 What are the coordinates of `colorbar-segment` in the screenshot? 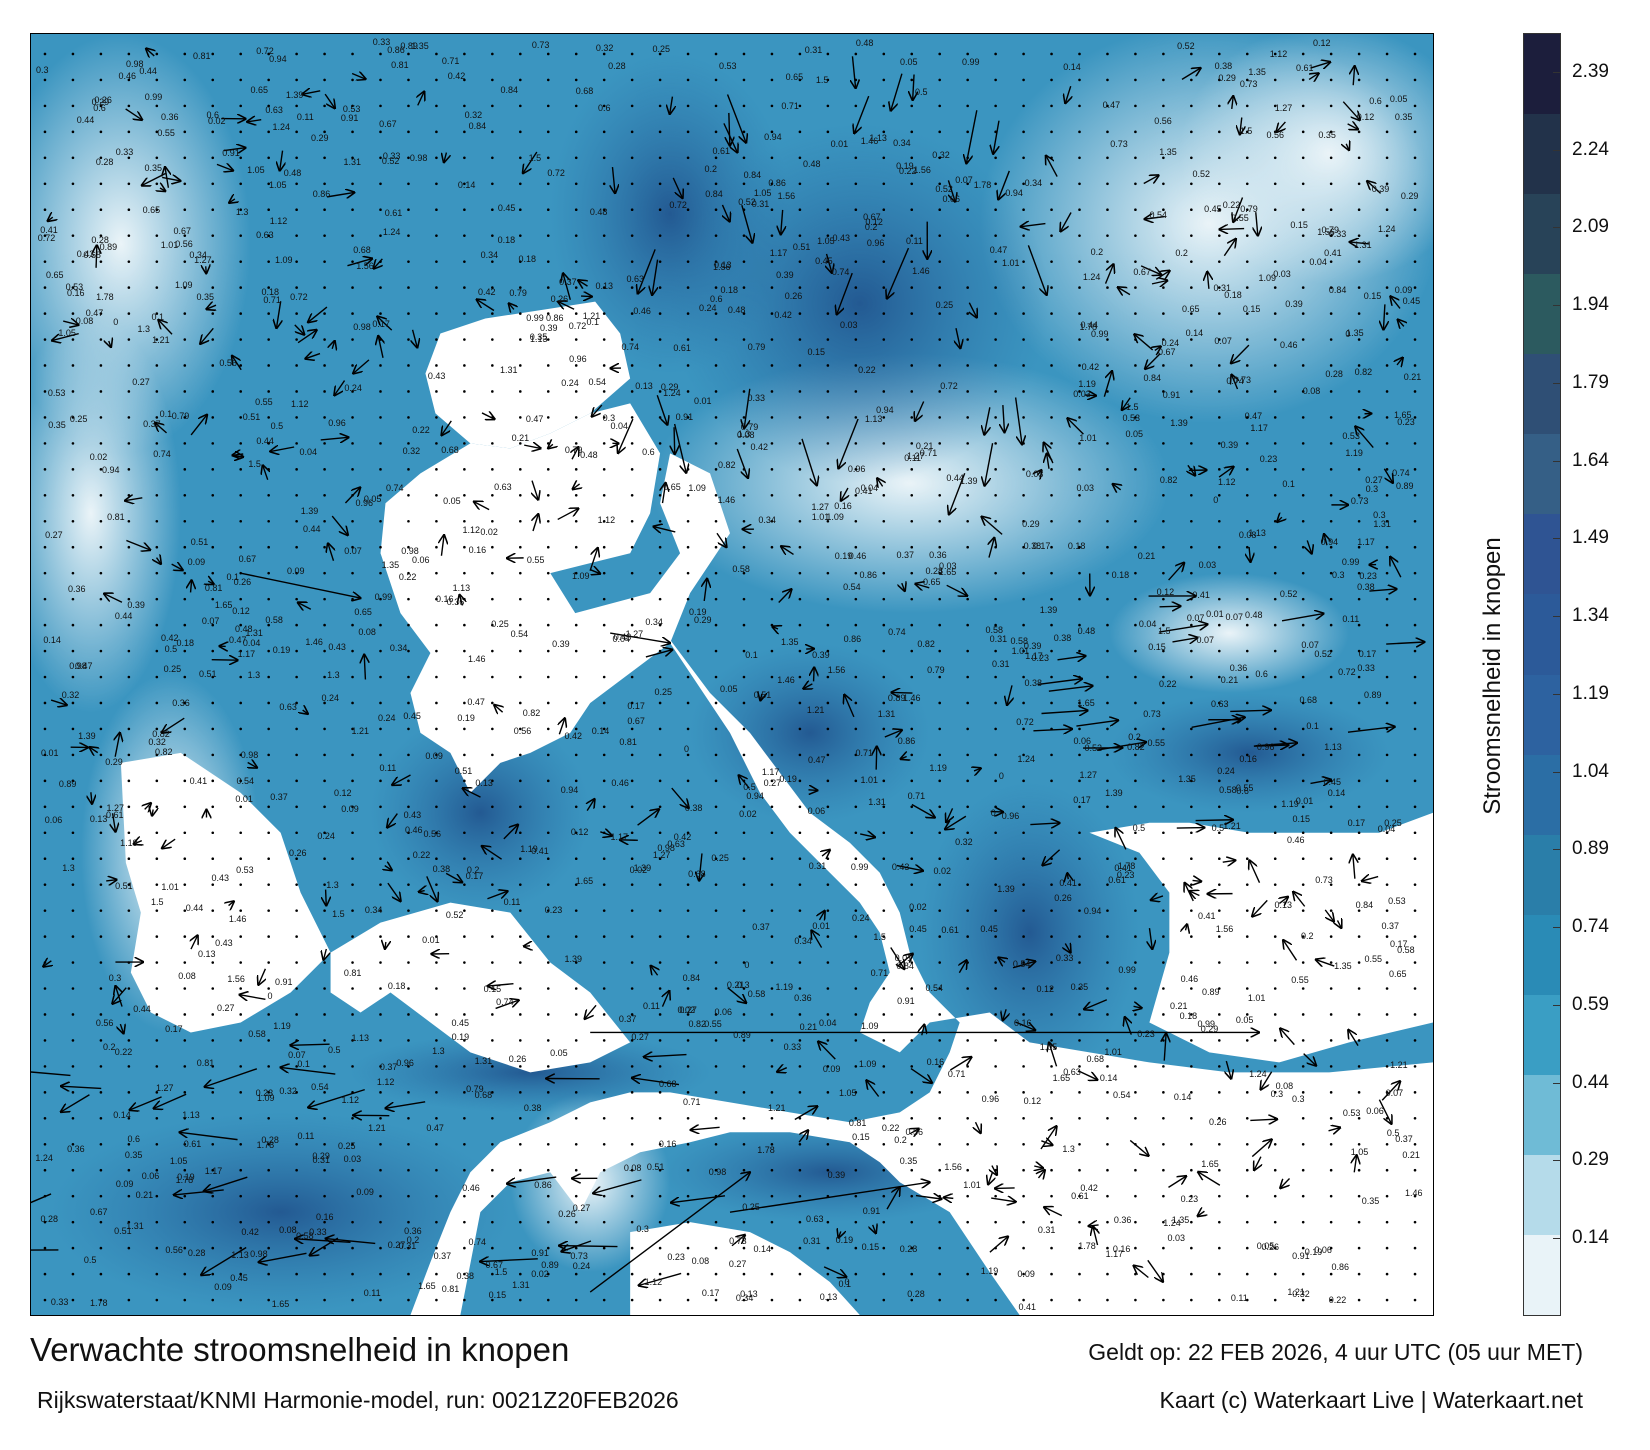 It's located at (1542, 554).